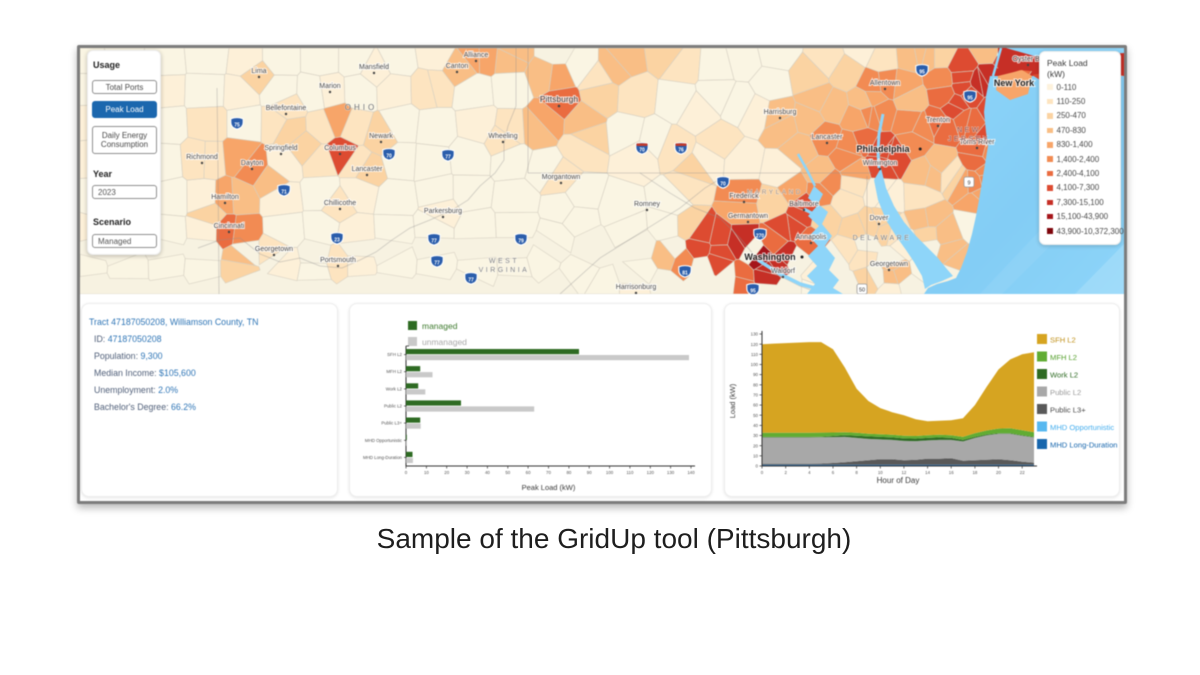 The image size is (1200, 675). Describe the element at coordinates (559, 99) in the screenshot. I see `svg-text: Pittsburgh` at that location.